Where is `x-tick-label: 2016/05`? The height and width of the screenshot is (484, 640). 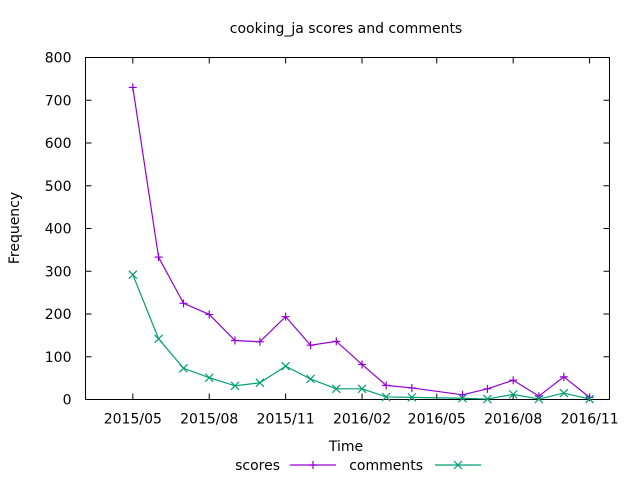
x-tick-label: 2016/05 is located at coordinates (437, 420).